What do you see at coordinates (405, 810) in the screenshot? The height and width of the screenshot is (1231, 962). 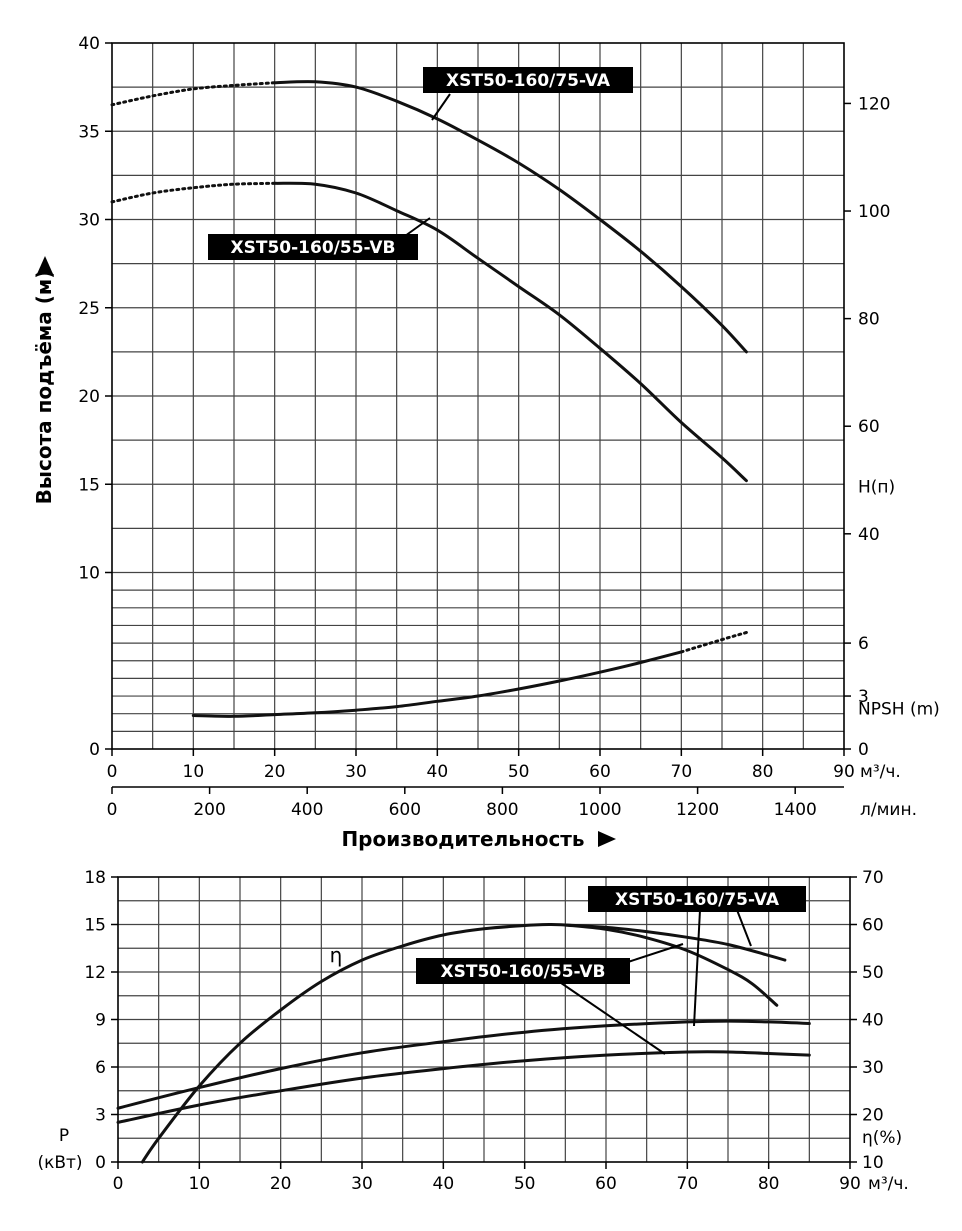 I see `secondary-x-tick-label: 600` at bounding box center [405, 810].